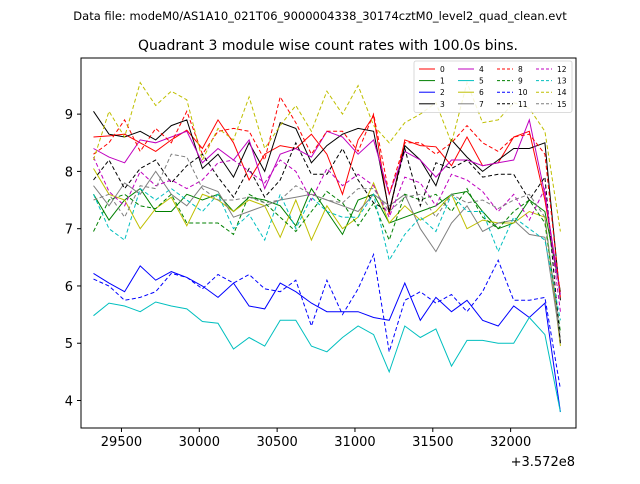 This screenshot has width=640, height=484. I want to click on legend-label-12: 12, so click(562, 69).